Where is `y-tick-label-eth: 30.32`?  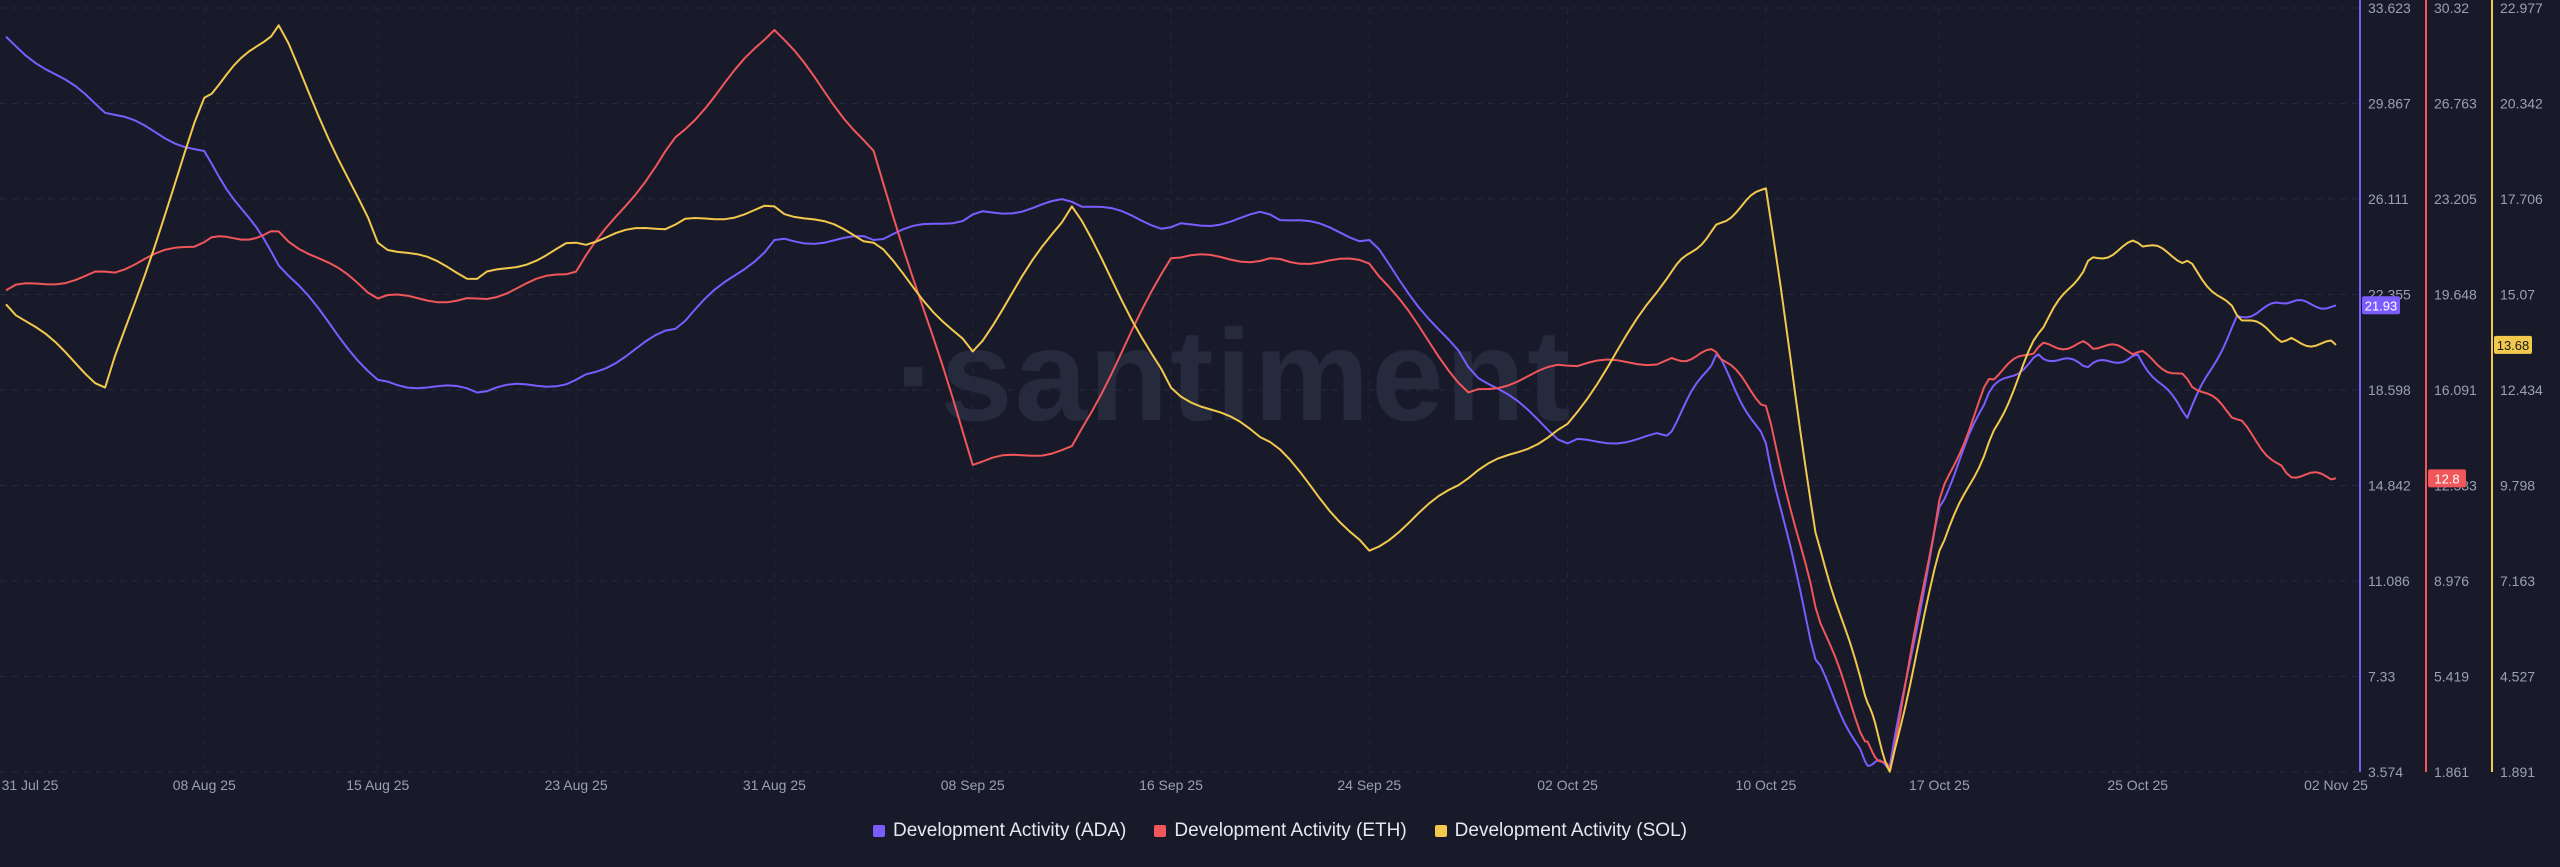 y-tick-label-eth: 30.32 is located at coordinates (2451, 8).